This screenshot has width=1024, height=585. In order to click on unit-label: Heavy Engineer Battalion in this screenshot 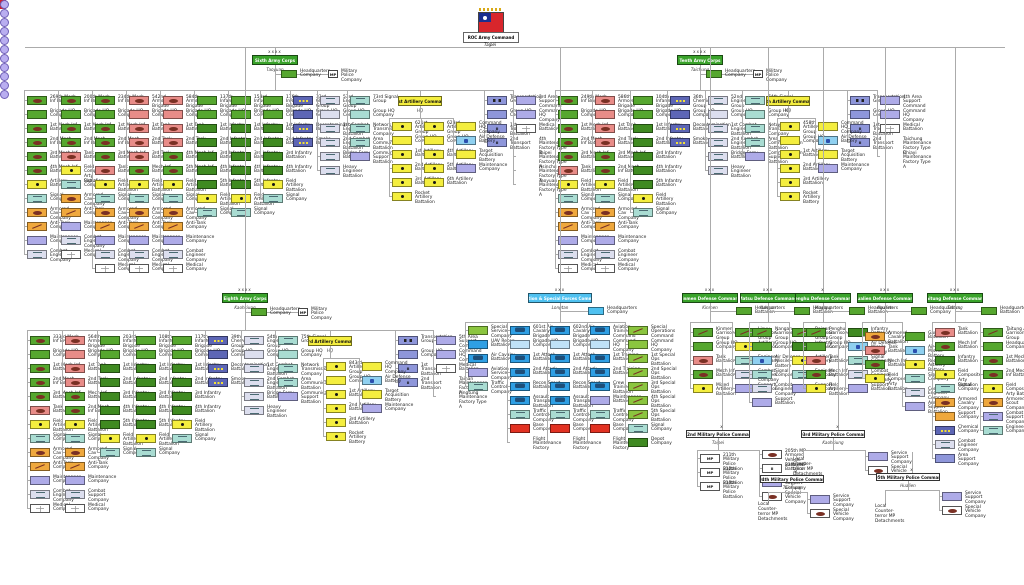, I will do `click(353, 172)`.